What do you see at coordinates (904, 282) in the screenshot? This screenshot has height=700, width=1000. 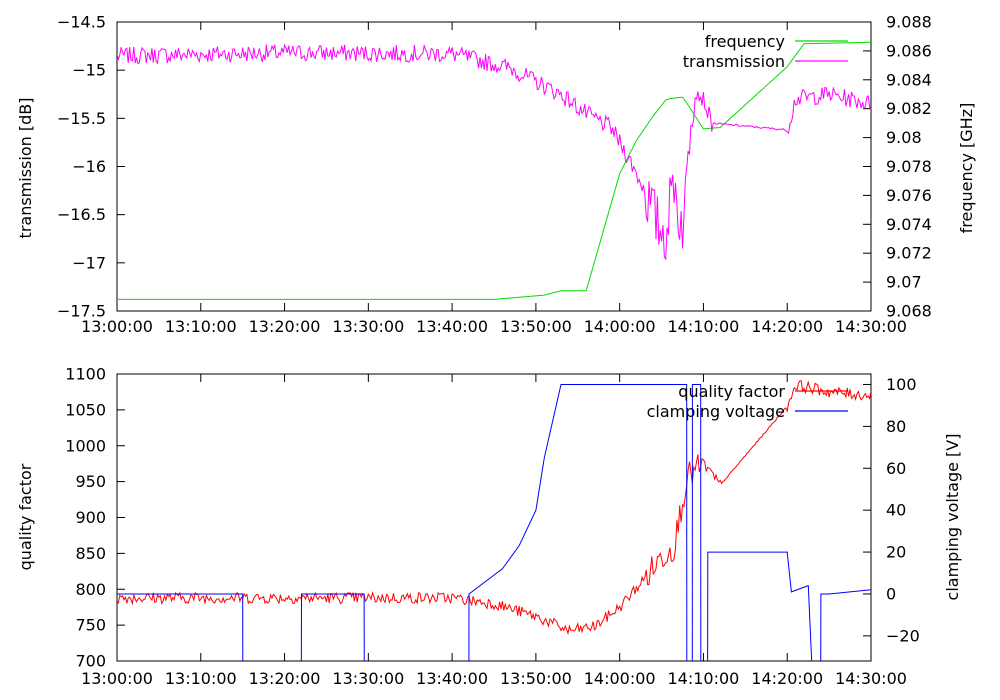 I see `y2-tick-label: 9.07` at bounding box center [904, 282].